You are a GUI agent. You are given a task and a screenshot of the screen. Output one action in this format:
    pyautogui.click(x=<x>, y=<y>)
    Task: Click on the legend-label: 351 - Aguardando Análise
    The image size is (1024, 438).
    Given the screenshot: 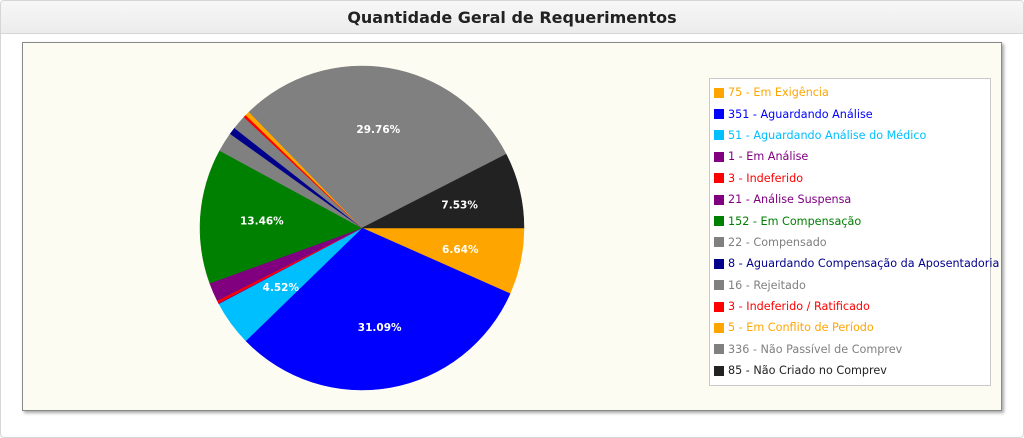 What is the action you would take?
    pyautogui.click(x=800, y=114)
    